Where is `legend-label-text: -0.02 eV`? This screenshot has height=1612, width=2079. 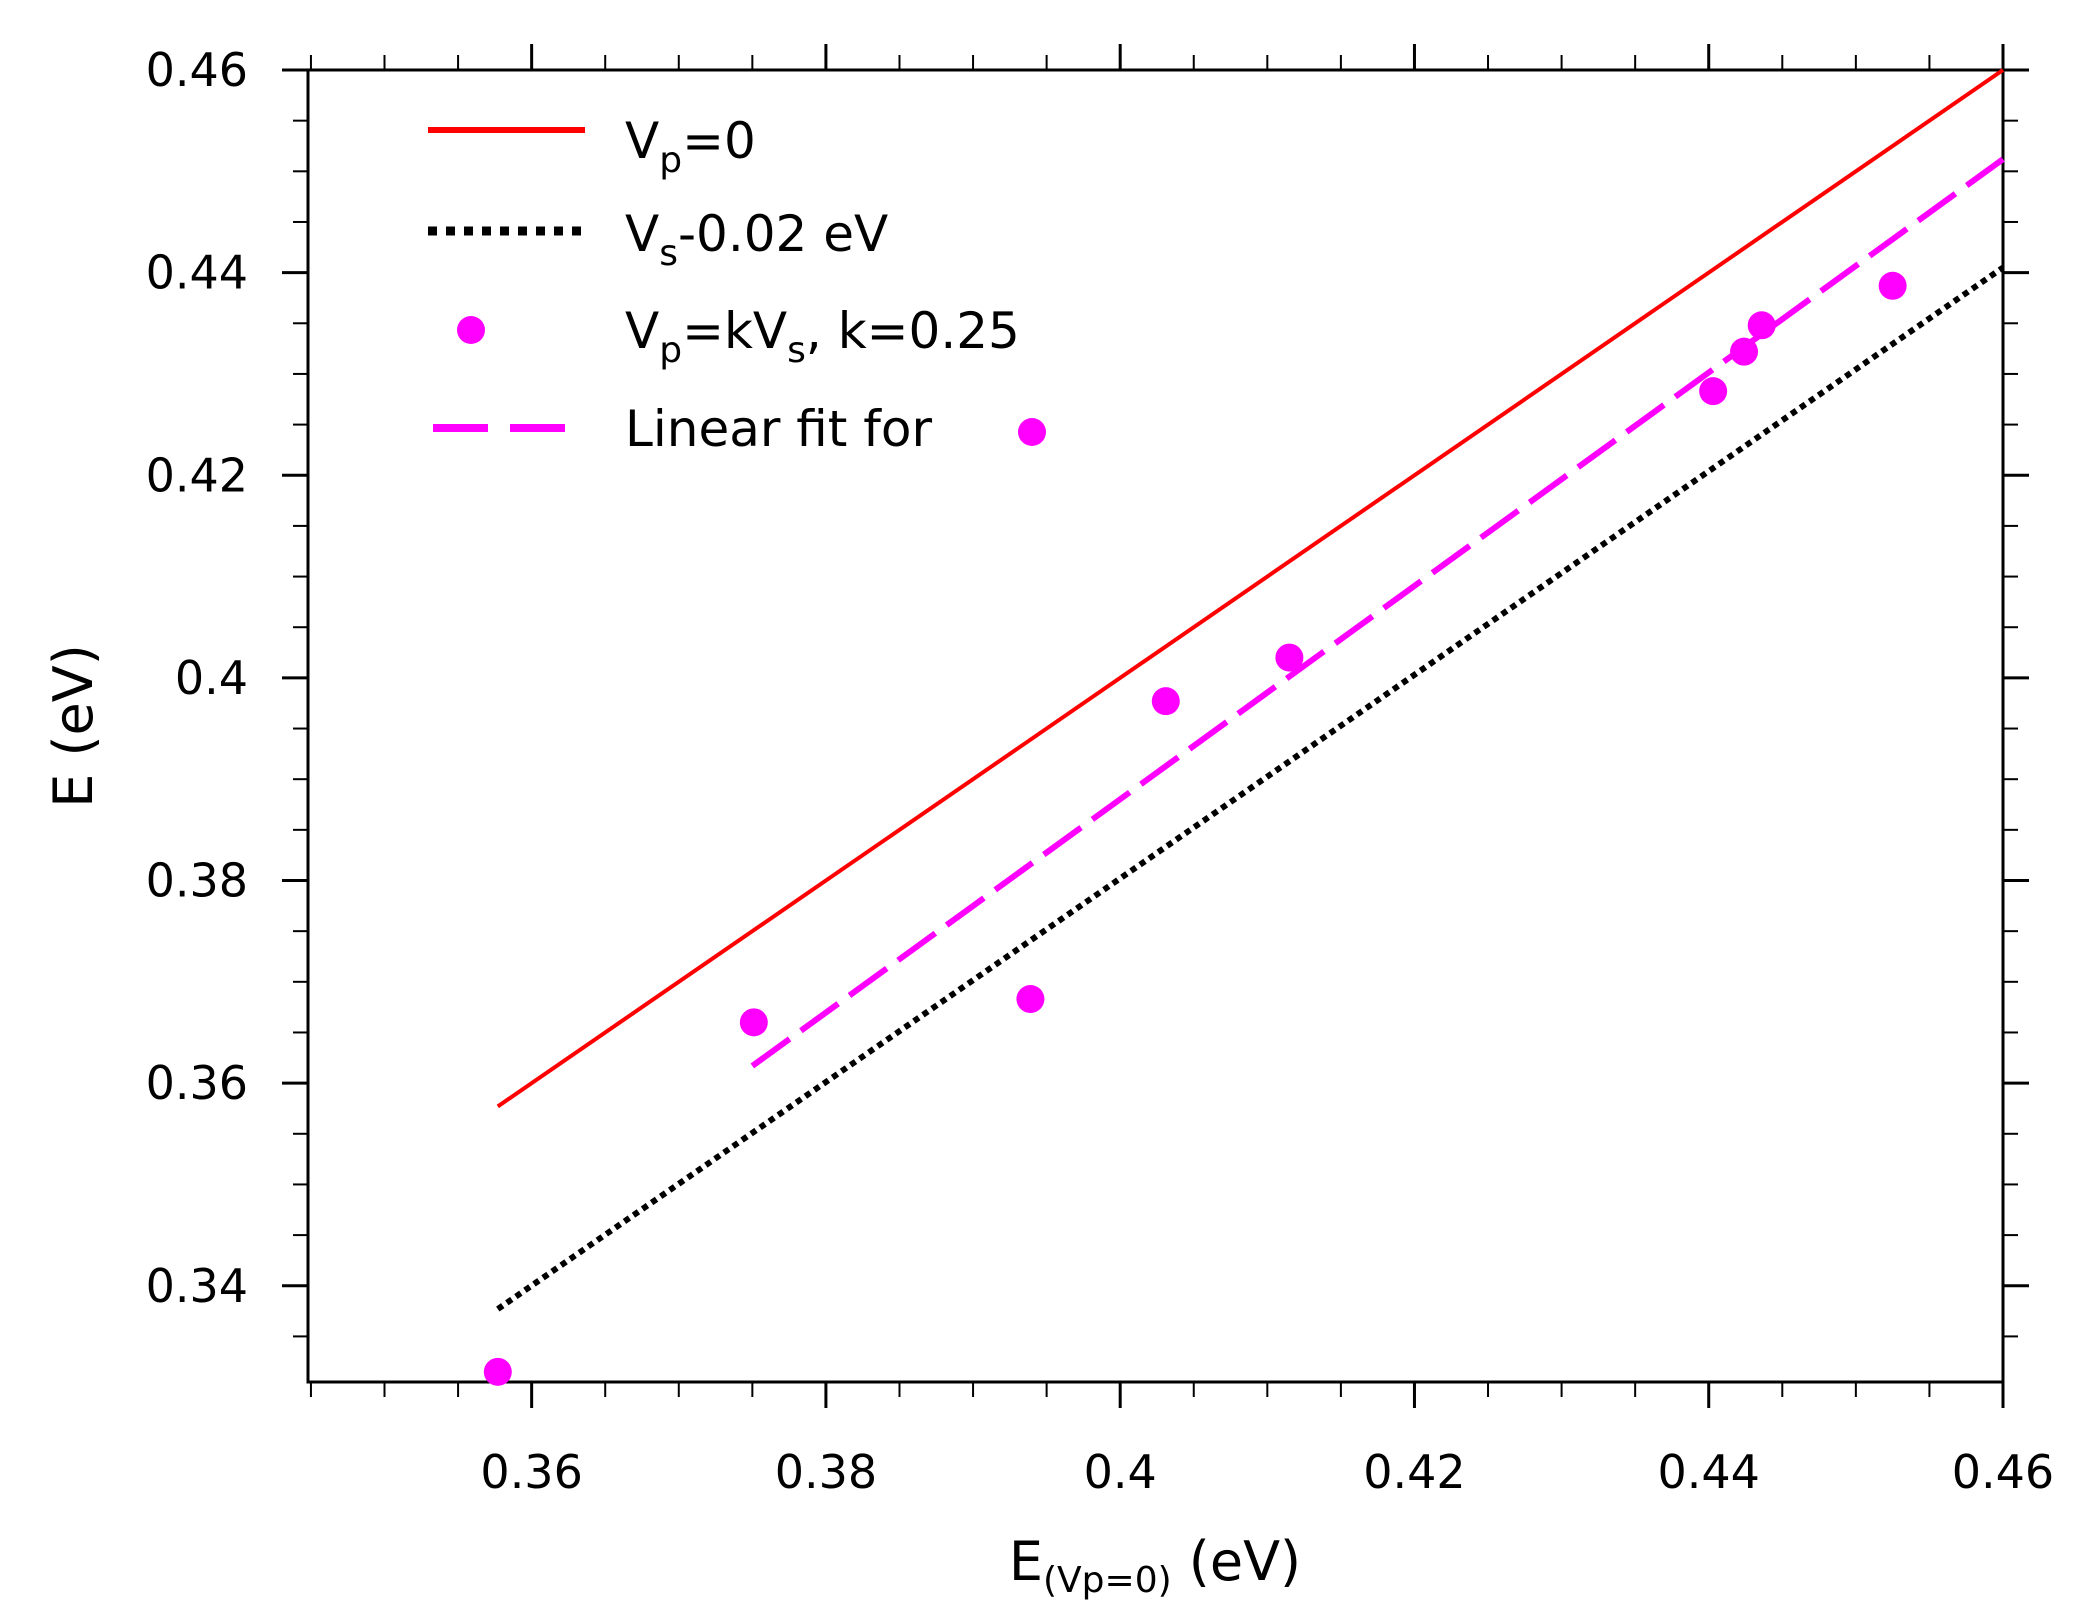
legend-label-text: -0.02 eV is located at coordinates (783, 234).